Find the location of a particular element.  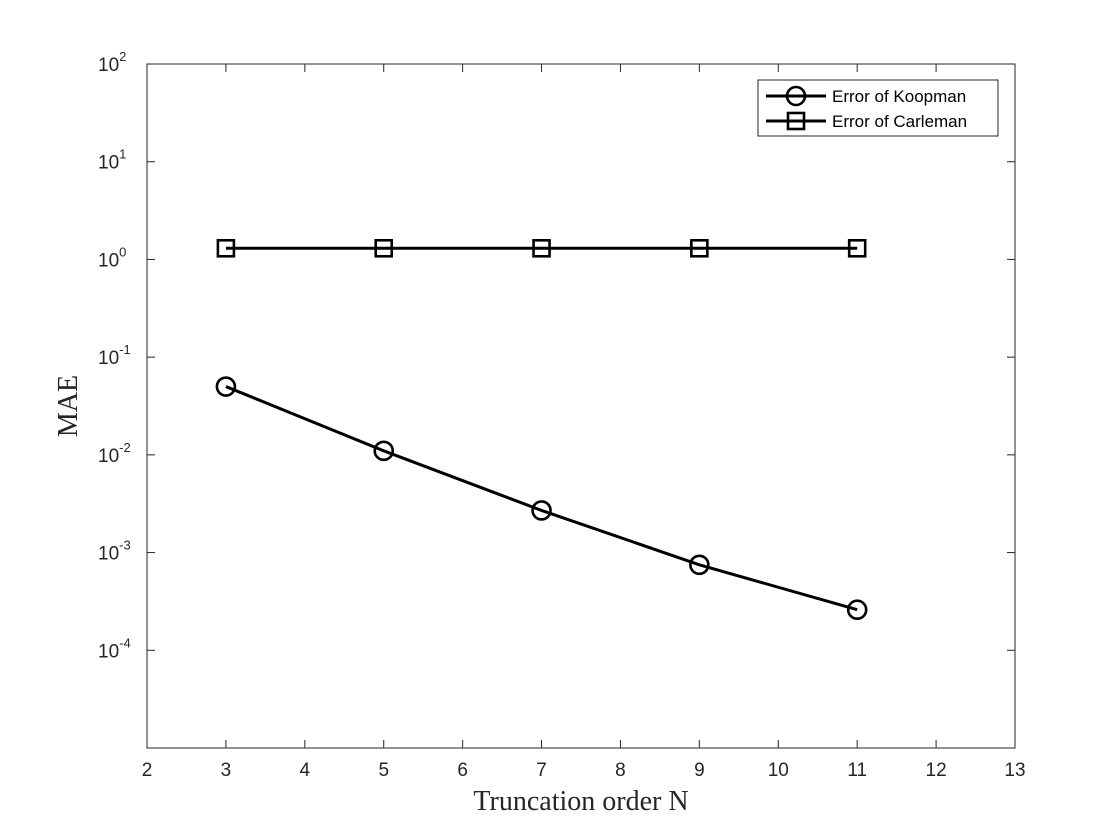

x-tick-label: 8 is located at coordinates (620, 770).